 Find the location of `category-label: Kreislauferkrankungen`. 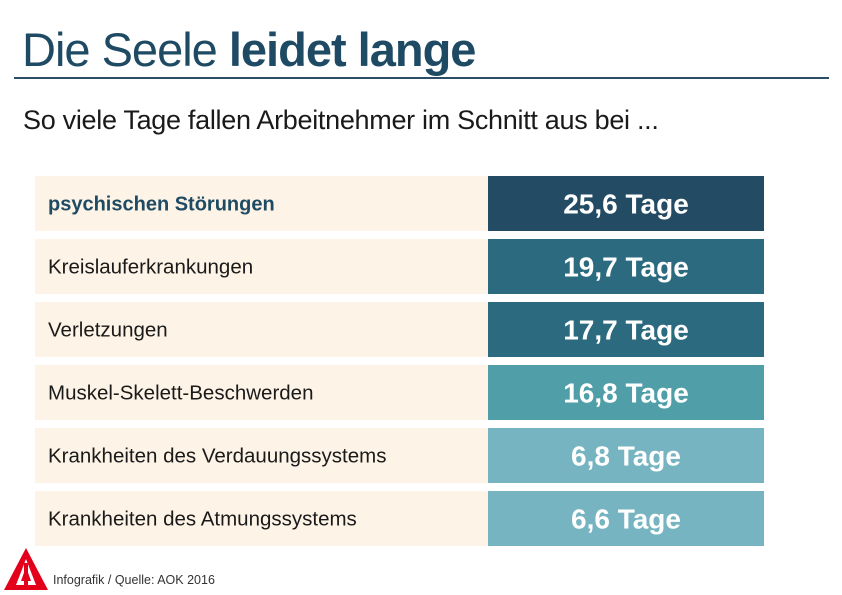

category-label: Kreislauferkrankungen is located at coordinates (150, 267).